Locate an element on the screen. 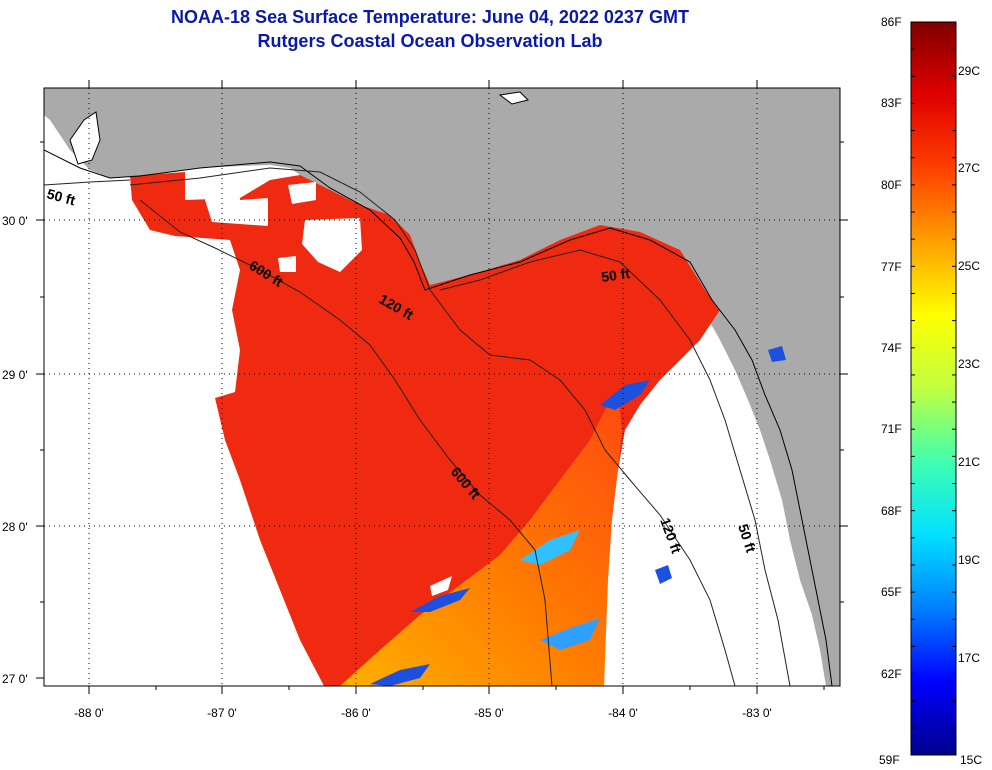  bay-outline is located at coordinates (85, 138).